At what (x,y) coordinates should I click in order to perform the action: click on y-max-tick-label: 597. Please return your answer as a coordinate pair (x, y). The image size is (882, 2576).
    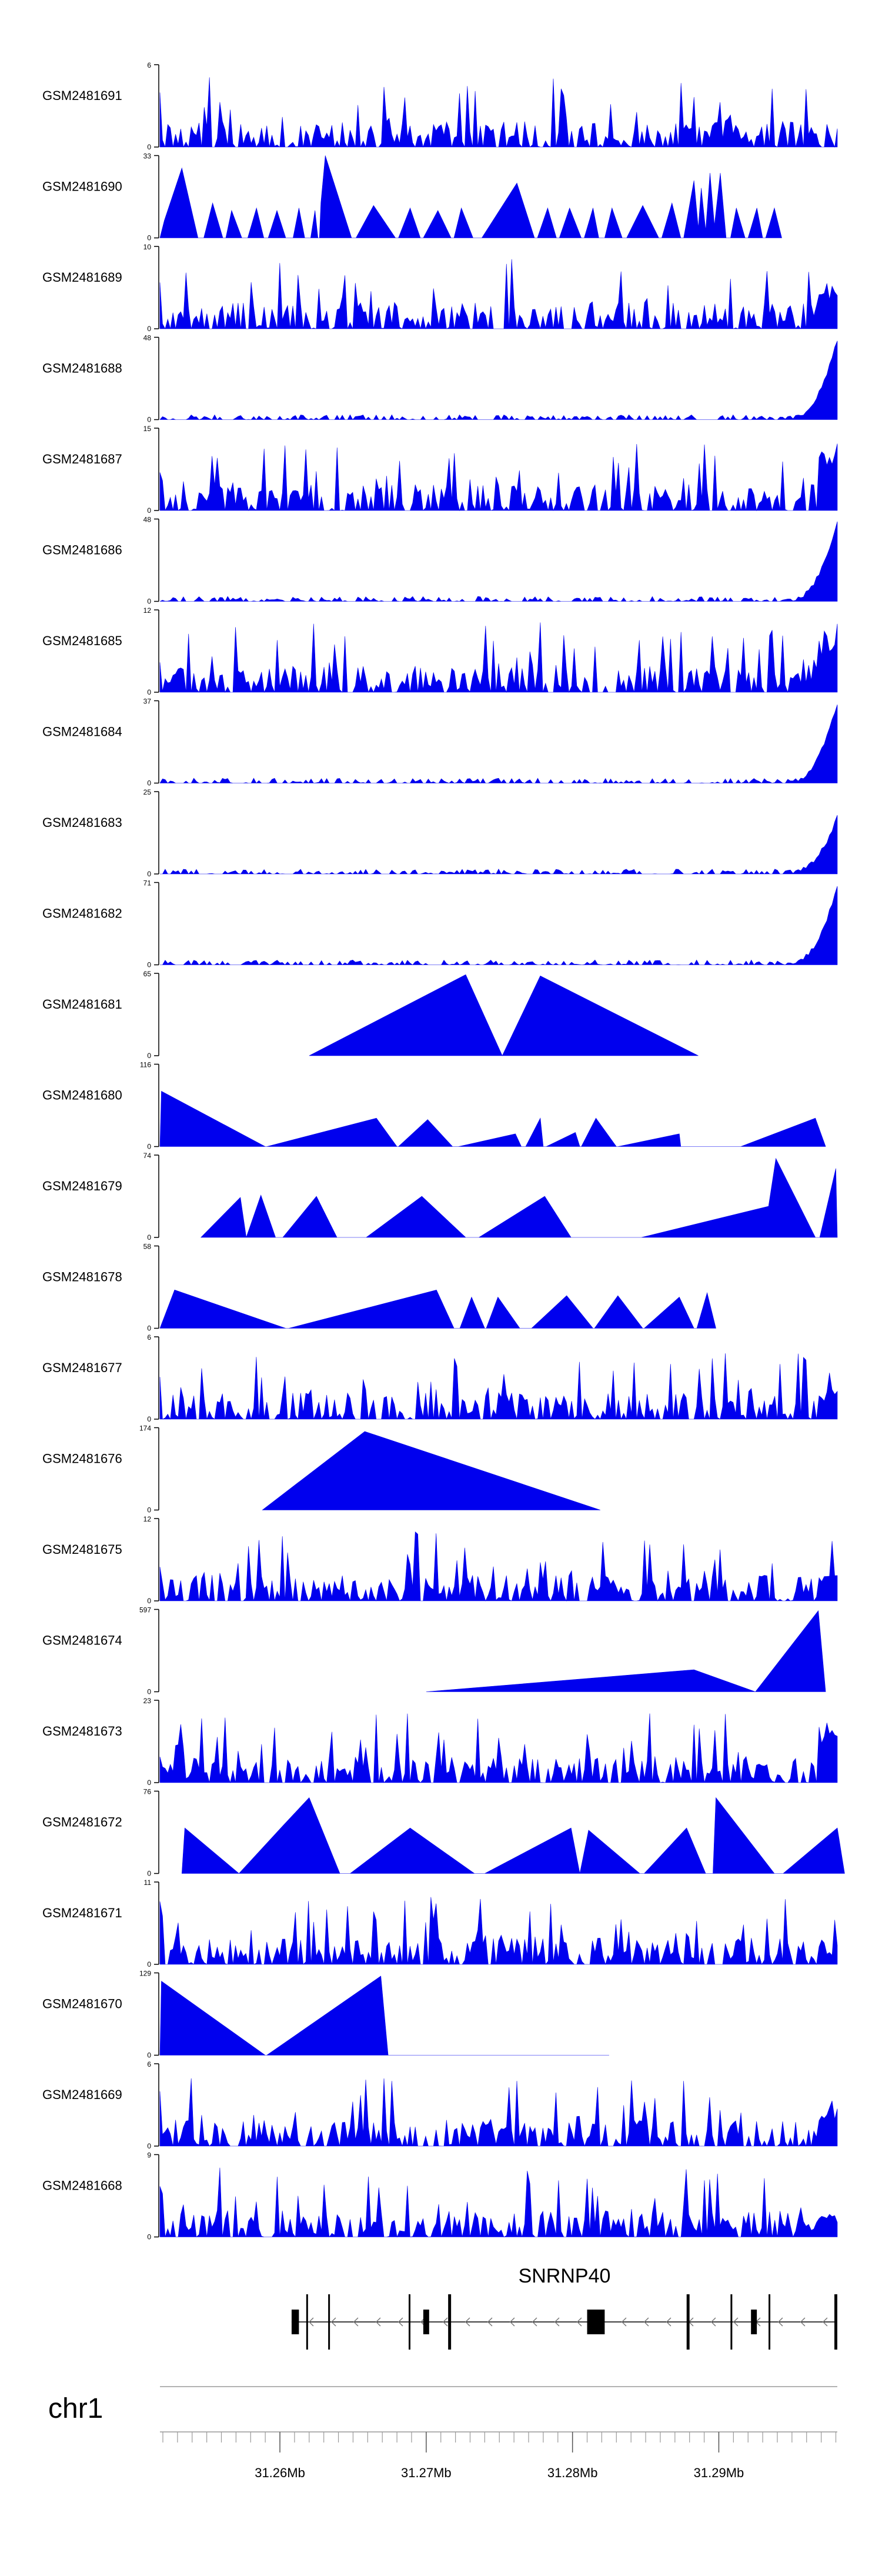
    Looking at the image, I should click on (145, 1610).